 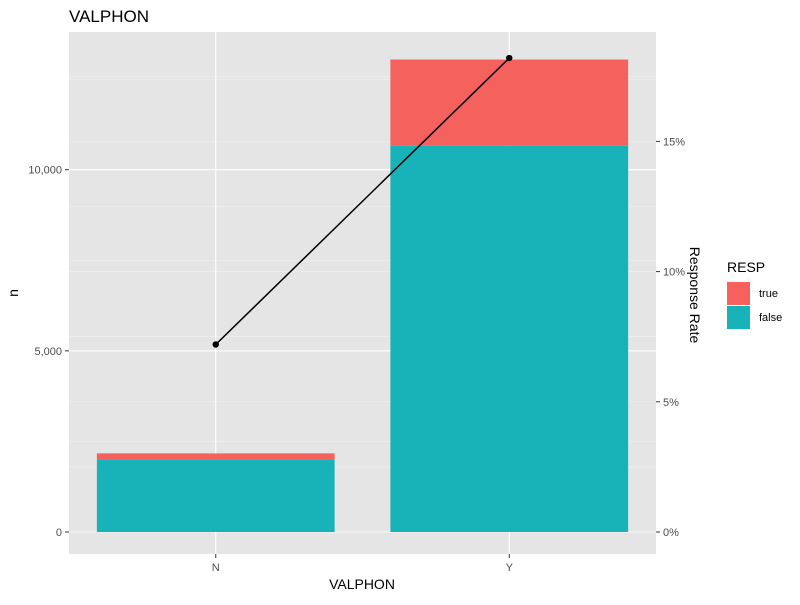 I want to click on legend-label-true: true, so click(x=768, y=294).